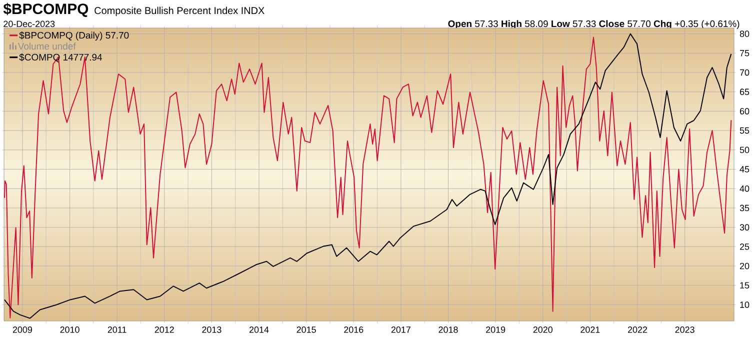 This screenshot has height=341, width=754. What do you see at coordinates (306, 329) in the screenshot?
I see `x-tick-label: 2015` at bounding box center [306, 329].